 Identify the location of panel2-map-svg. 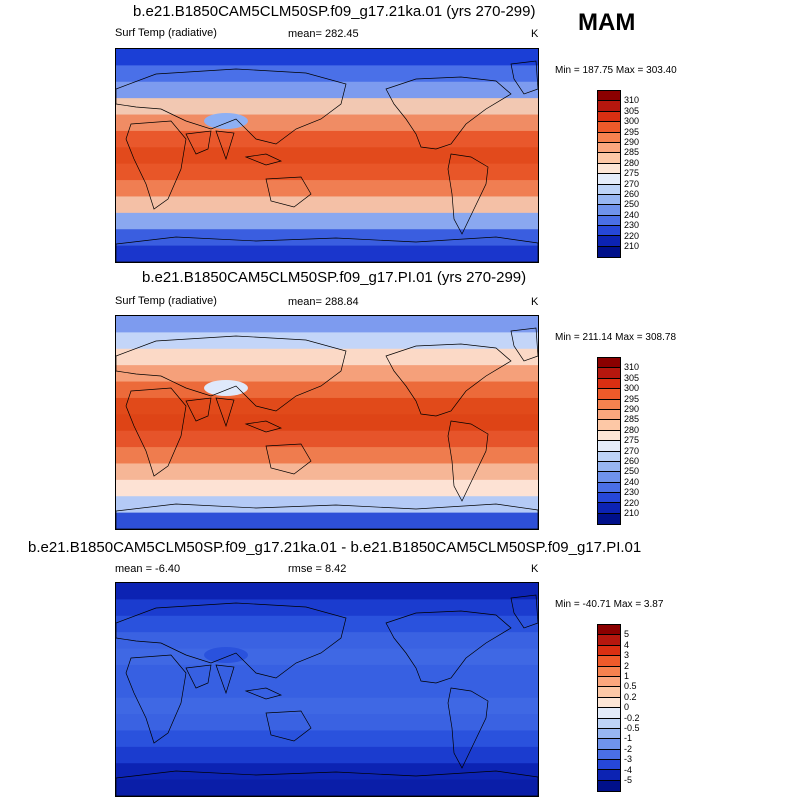
(327, 422).